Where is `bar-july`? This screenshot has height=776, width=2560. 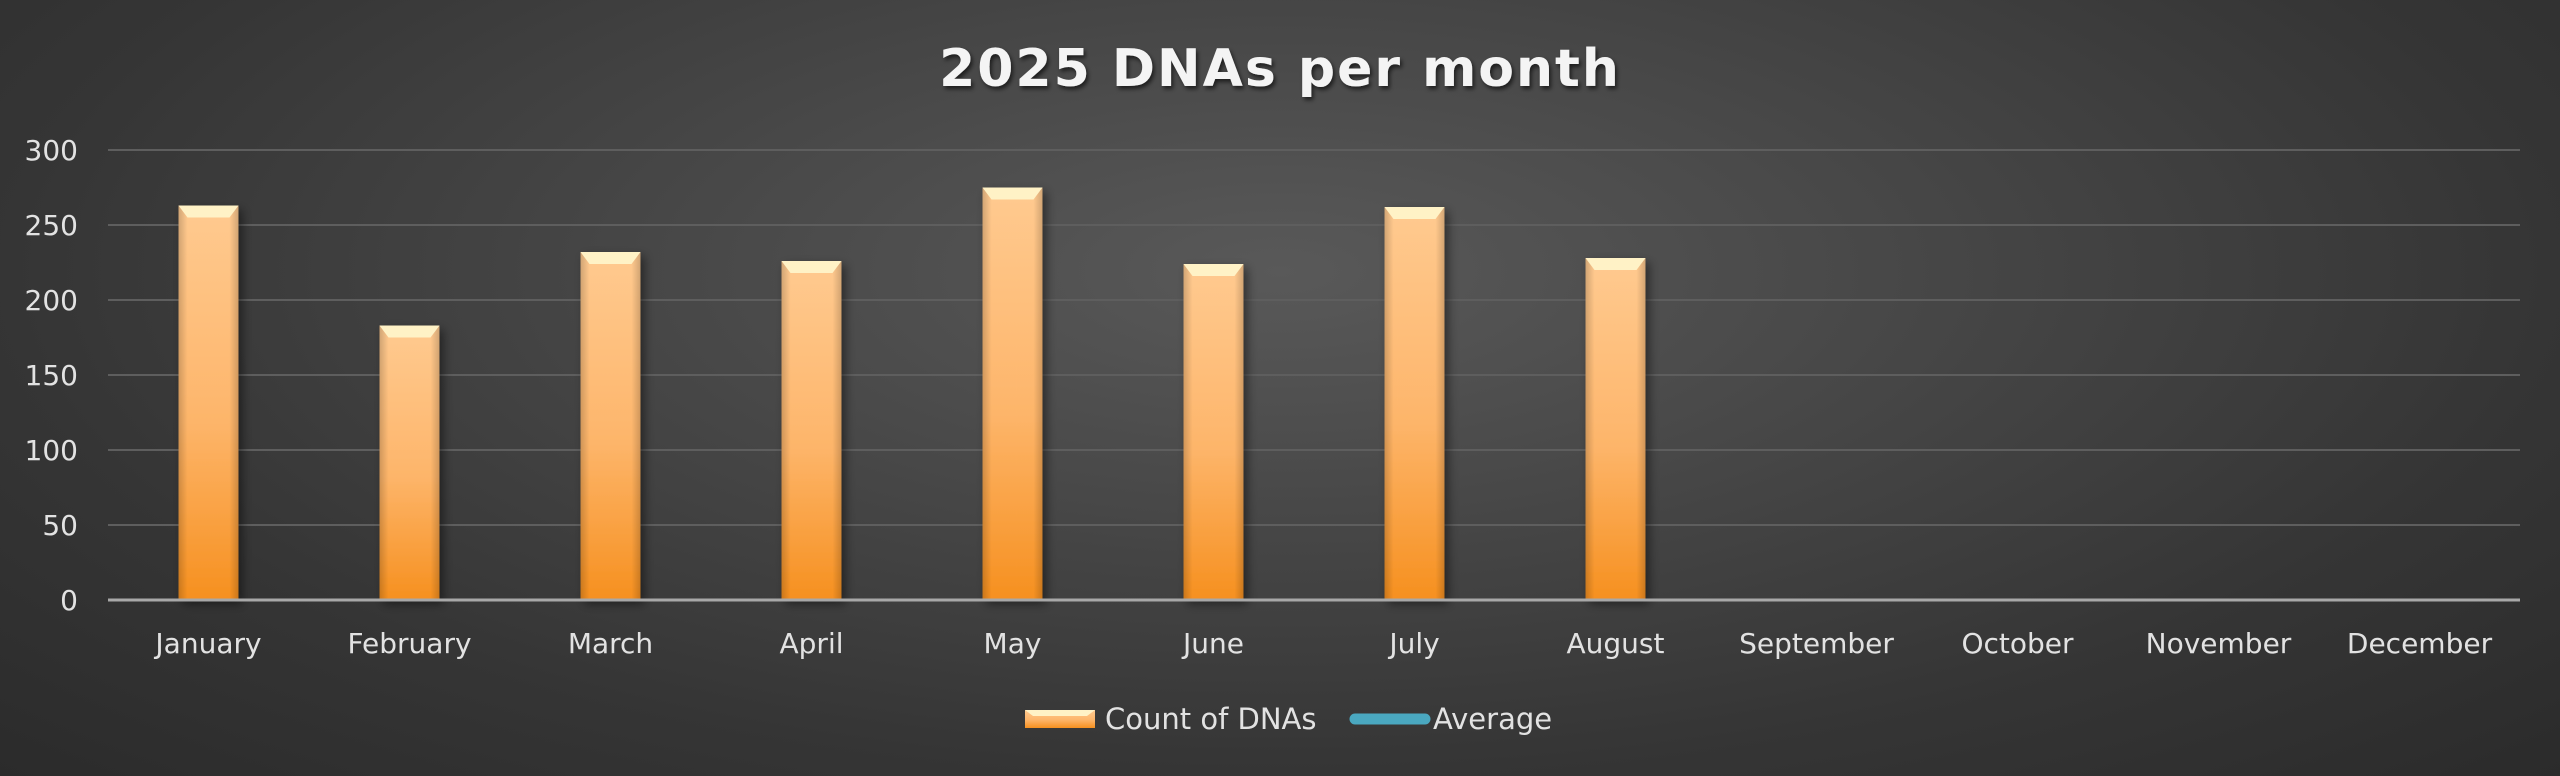 bar-july is located at coordinates (1414, 403).